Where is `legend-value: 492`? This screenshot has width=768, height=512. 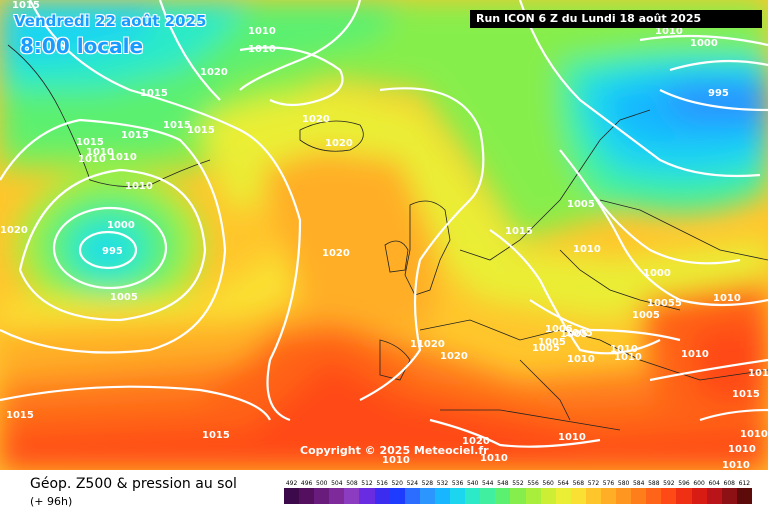
legend-value: 492 is located at coordinates (291, 483).